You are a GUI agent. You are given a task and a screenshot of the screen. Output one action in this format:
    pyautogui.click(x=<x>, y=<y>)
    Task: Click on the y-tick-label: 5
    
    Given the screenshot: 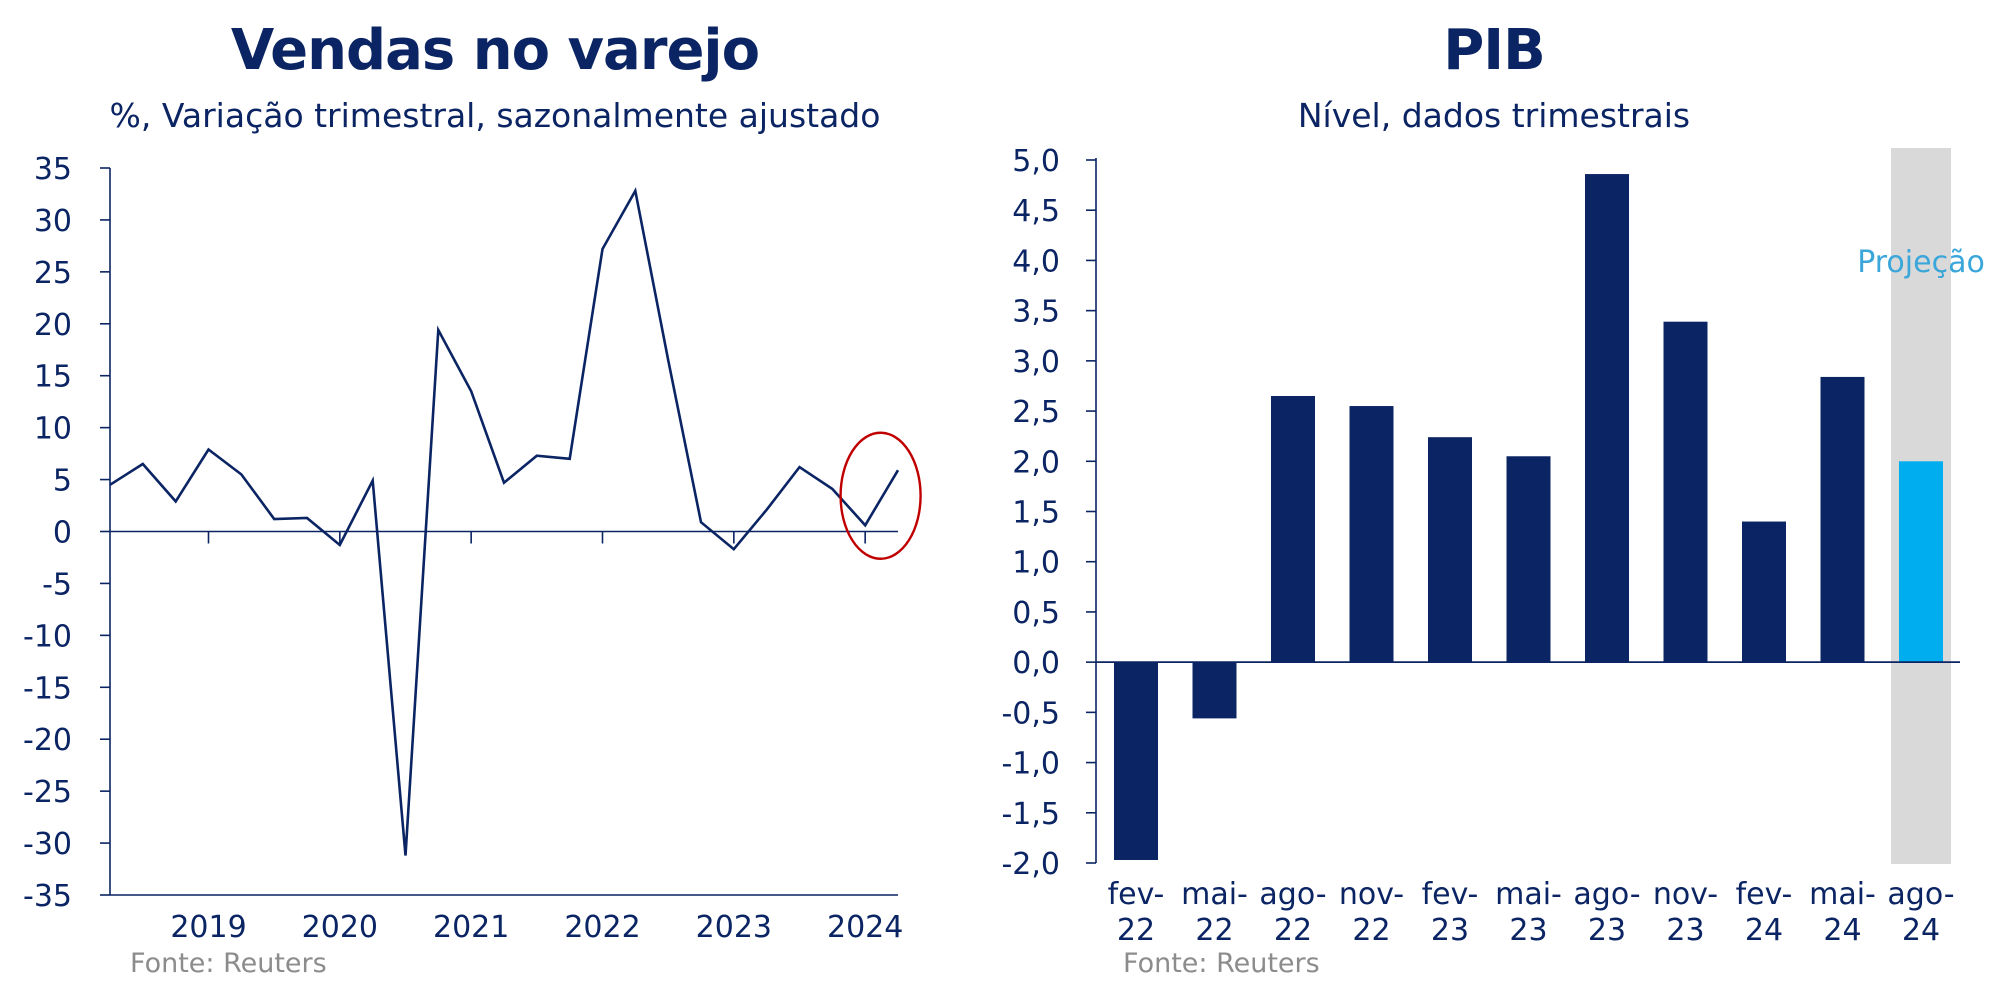 What is the action you would take?
    pyautogui.click(x=62, y=481)
    